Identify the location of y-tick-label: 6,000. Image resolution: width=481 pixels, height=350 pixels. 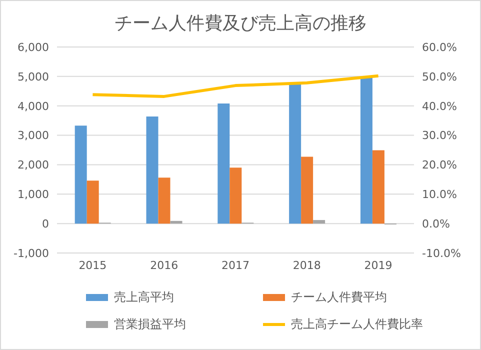
(33, 47).